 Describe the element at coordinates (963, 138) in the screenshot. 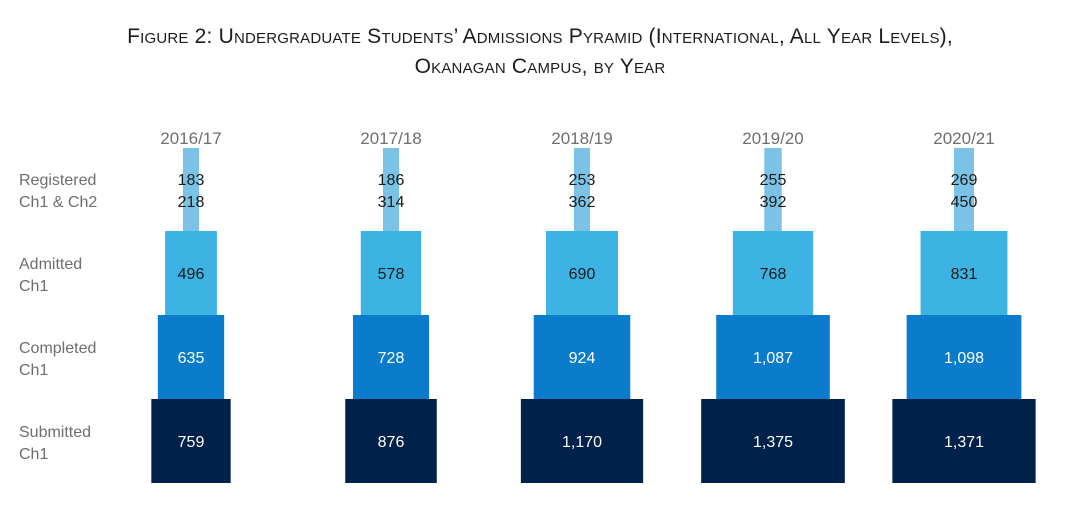

I see `year-label: 2020/21` at that location.